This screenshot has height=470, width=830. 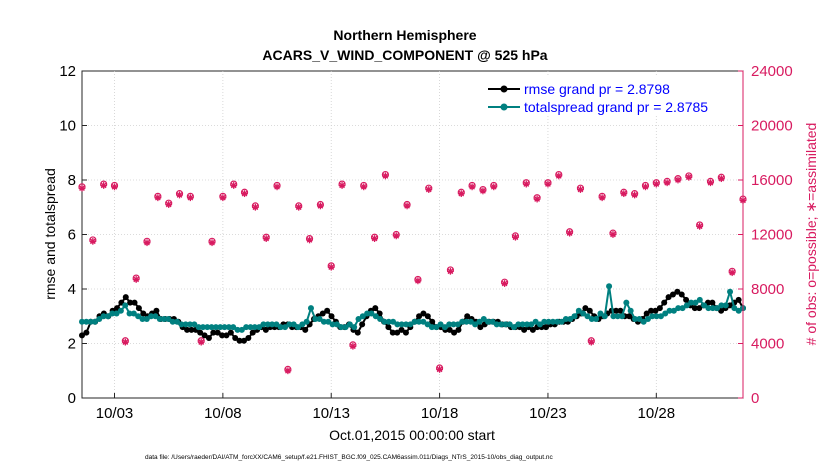 I want to click on legend-totalspread-label: totalspread grand pr = 2.8785, so click(x=616, y=107).